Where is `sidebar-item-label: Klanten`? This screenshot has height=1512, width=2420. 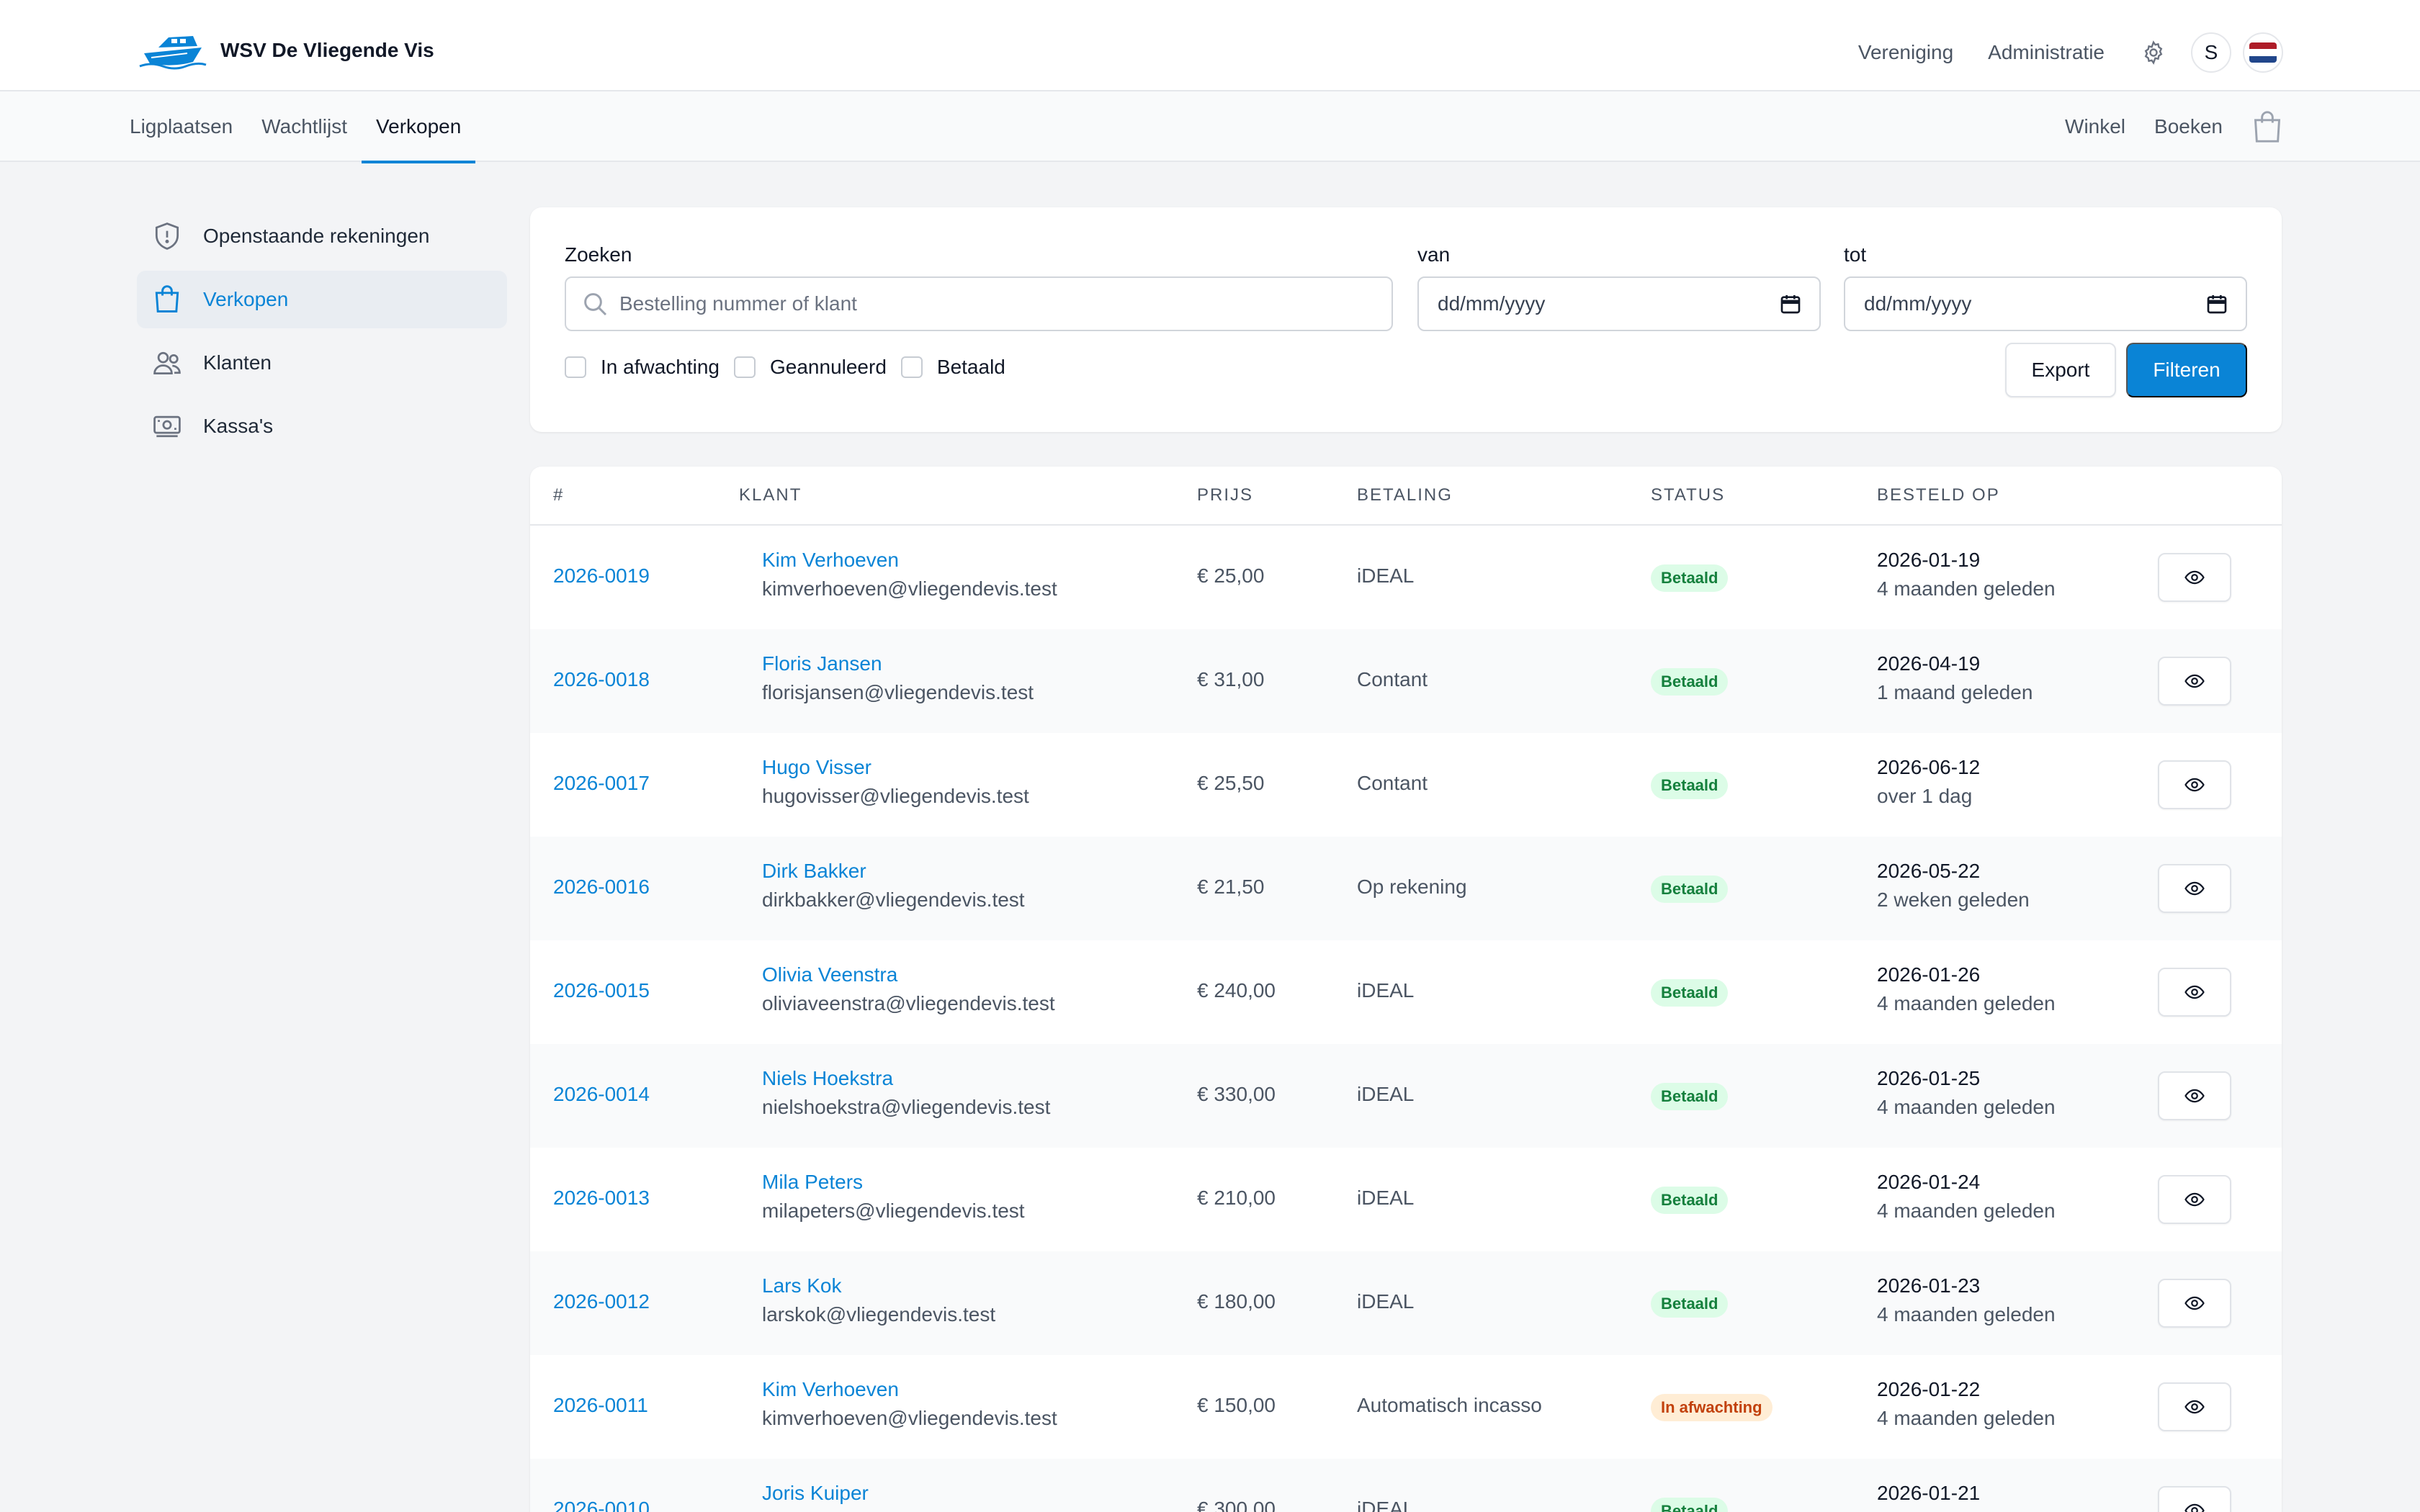
sidebar-item-label: Klanten is located at coordinates (237, 362).